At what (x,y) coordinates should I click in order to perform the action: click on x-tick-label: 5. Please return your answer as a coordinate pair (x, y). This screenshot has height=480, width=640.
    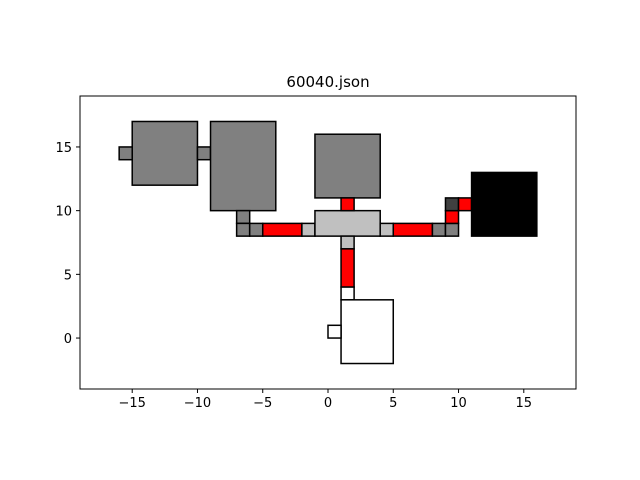
    Looking at the image, I should click on (393, 403).